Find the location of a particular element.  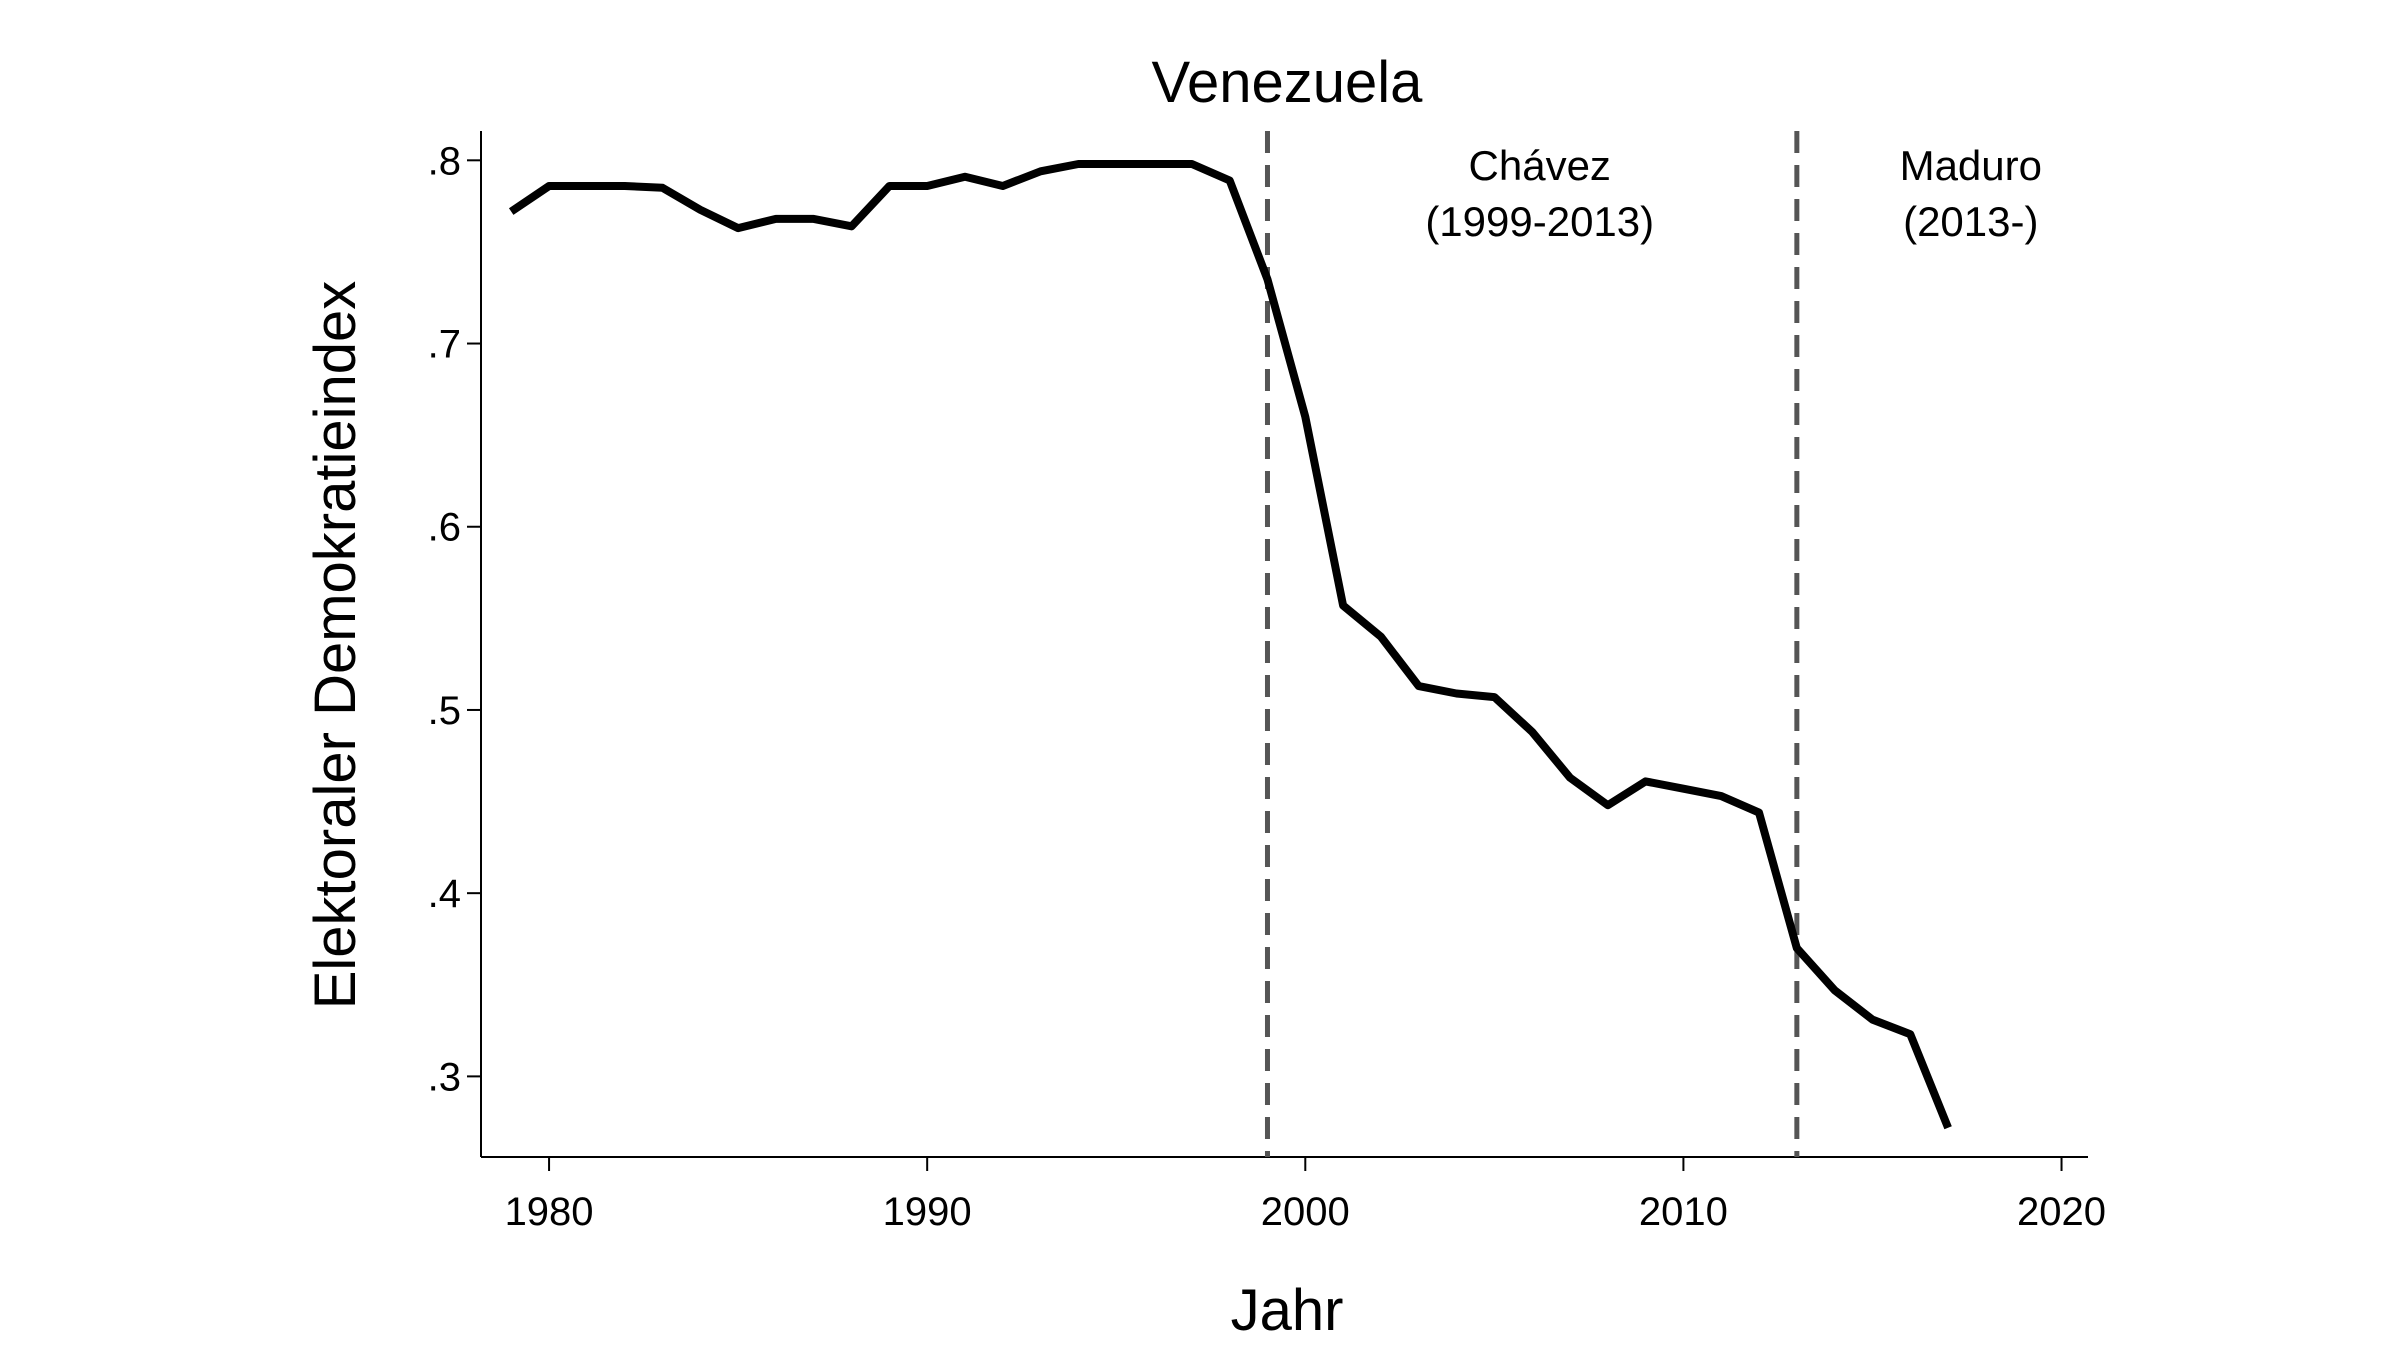

annotation-label: (2013-) is located at coordinates (1970, 221).